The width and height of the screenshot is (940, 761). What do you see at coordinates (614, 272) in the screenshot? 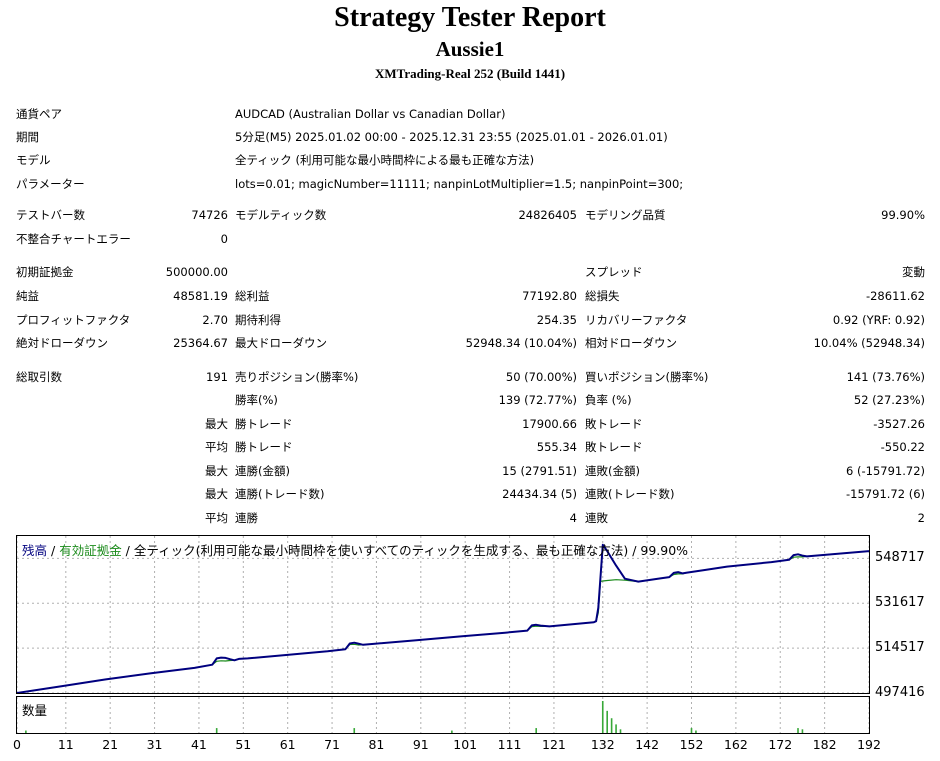
I see `spread-label: スプレッド` at bounding box center [614, 272].